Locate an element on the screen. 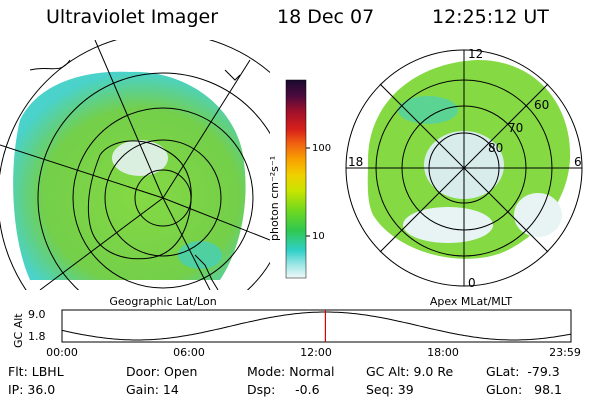  aurora-patch is located at coordinates (200, 255).